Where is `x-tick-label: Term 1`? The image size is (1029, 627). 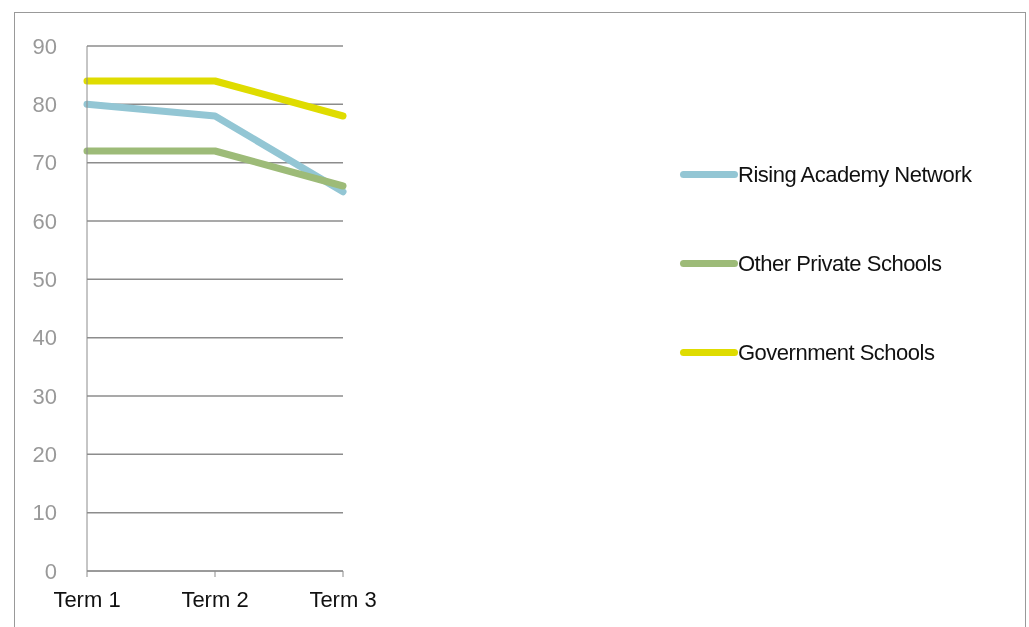
x-tick-label: Term 1 is located at coordinates (87, 599).